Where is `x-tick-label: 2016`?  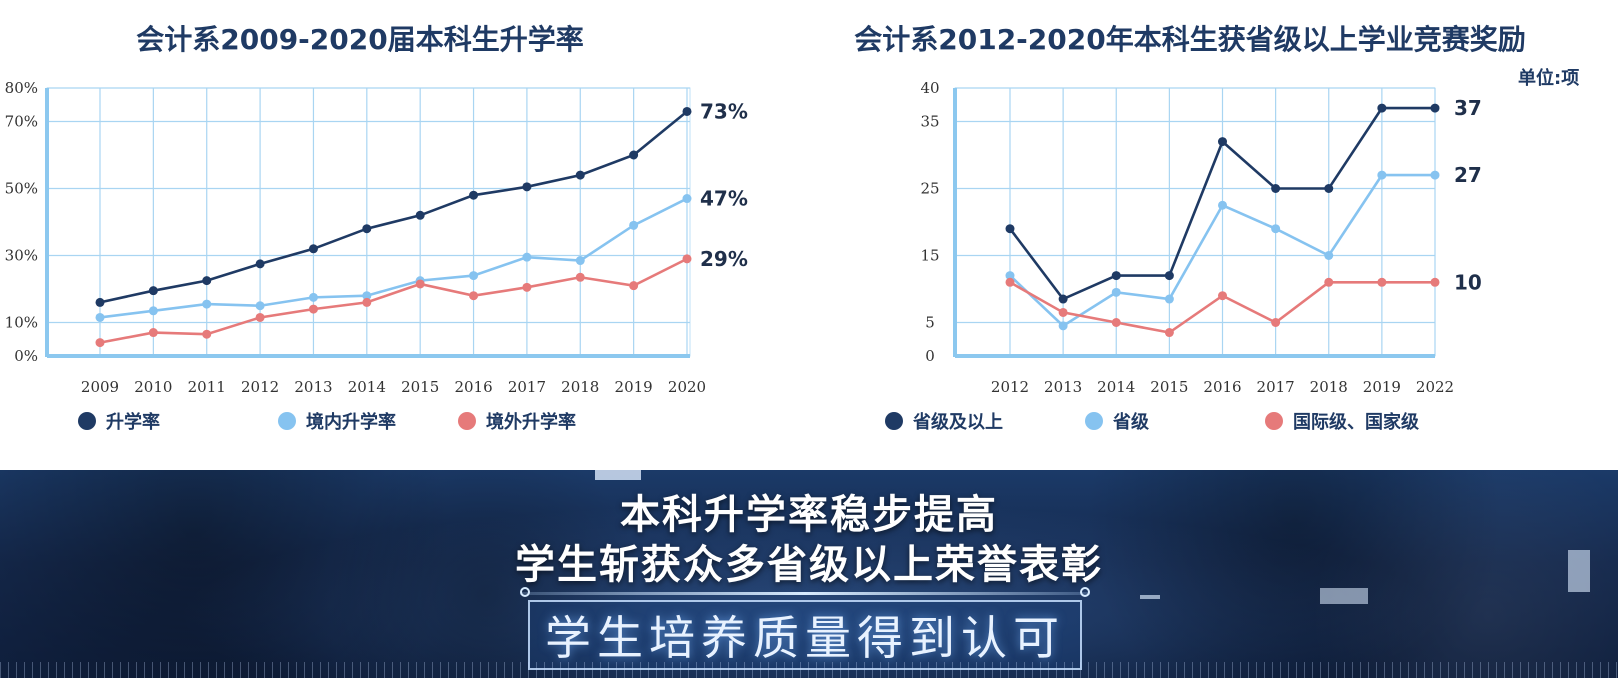
x-tick-label: 2016 is located at coordinates (1222, 387).